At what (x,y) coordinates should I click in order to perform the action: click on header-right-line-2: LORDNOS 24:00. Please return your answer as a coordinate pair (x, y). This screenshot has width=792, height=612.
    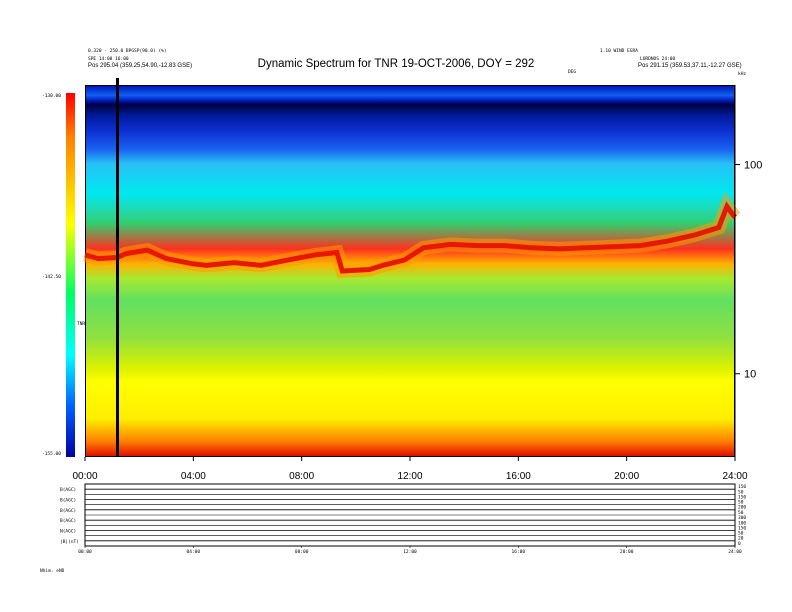
    Looking at the image, I should click on (658, 59).